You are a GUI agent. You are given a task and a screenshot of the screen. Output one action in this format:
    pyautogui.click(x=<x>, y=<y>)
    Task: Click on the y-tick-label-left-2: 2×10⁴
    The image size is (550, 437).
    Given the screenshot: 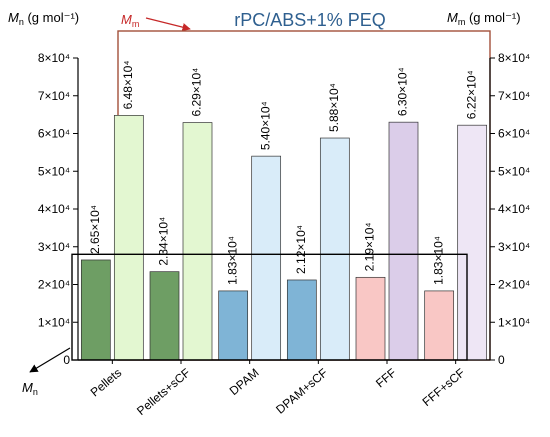 What is the action you would take?
    pyautogui.click(x=54, y=285)
    